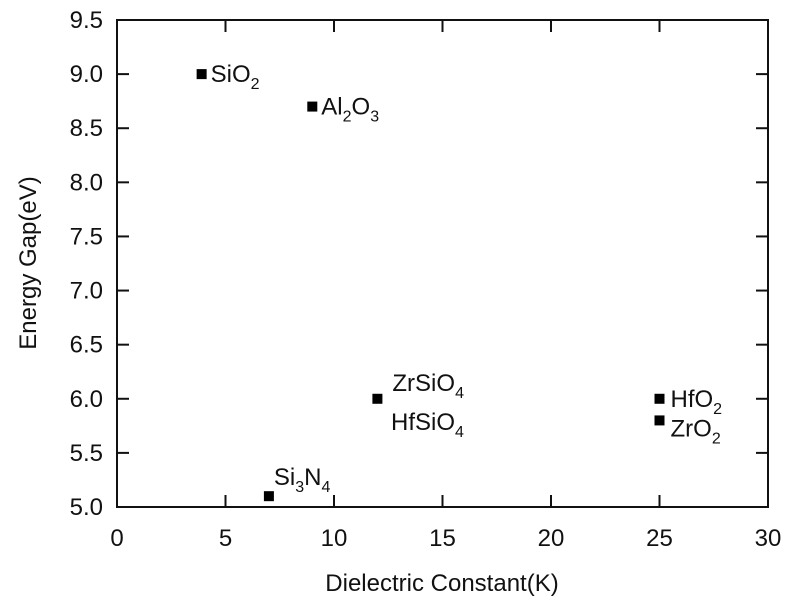  What do you see at coordinates (231, 74) in the screenshot?
I see `data-point-label-part: SiO` at bounding box center [231, 74].